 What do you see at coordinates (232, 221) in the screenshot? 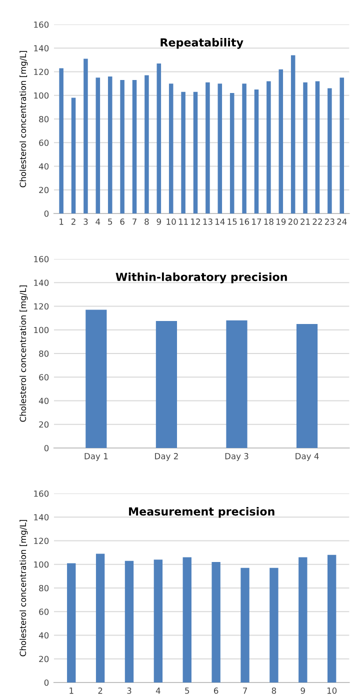
I see `x-tick-label: 15` at bounding box center [232, 221].